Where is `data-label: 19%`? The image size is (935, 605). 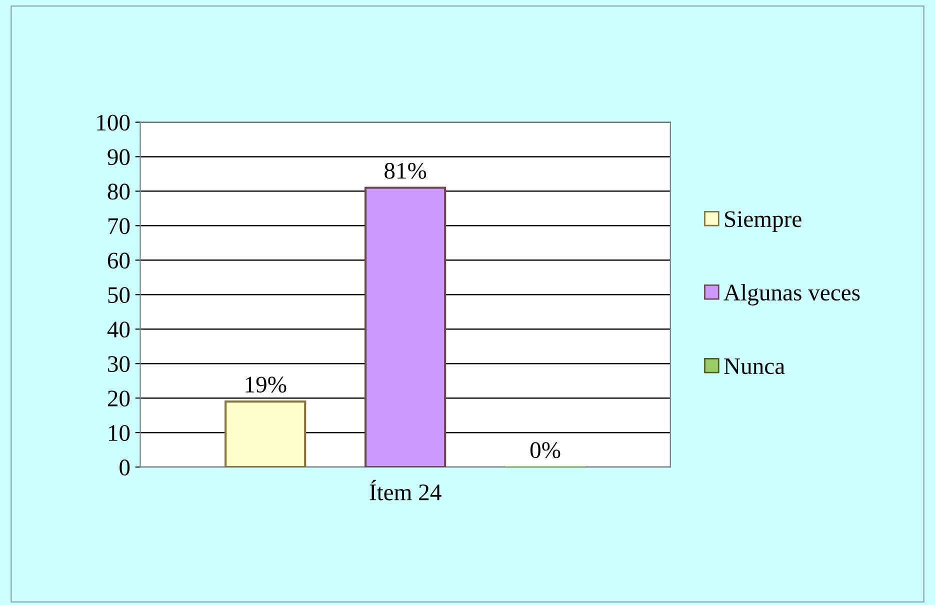
data-label: 19% is located at coordinates (266, 384).